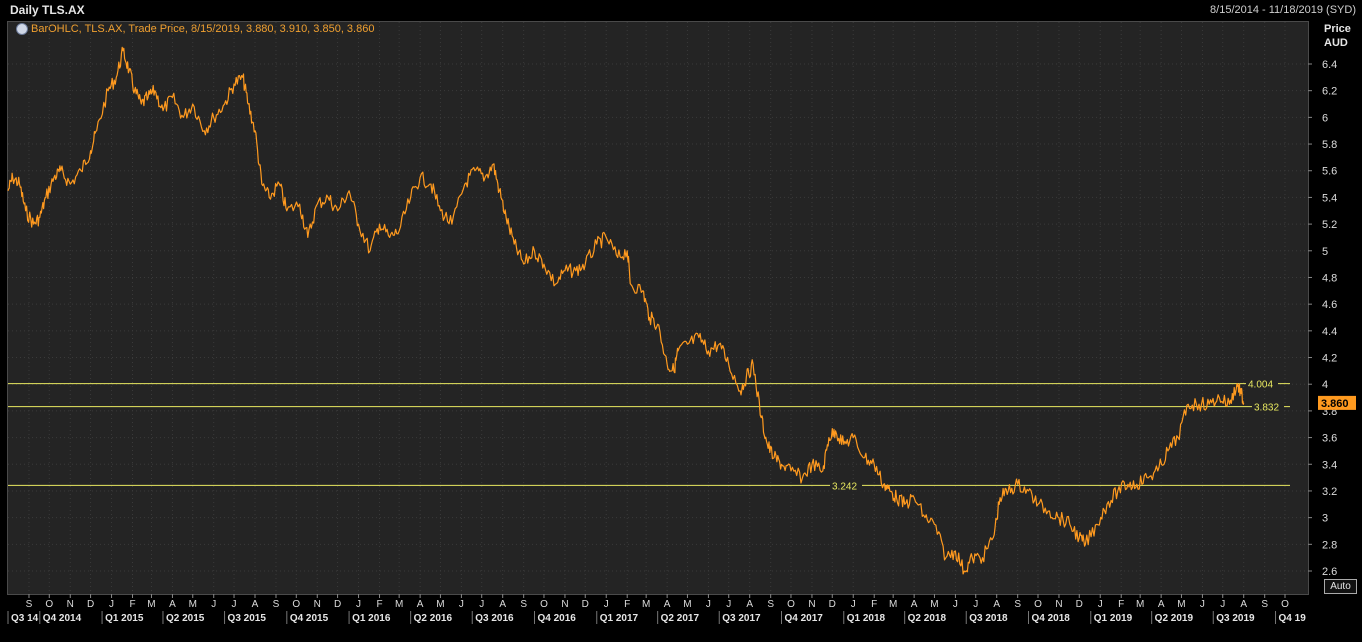 The image size is (1362, 642). I want to click on quarter-tick-label: Q1 2015, so click(124, 618).